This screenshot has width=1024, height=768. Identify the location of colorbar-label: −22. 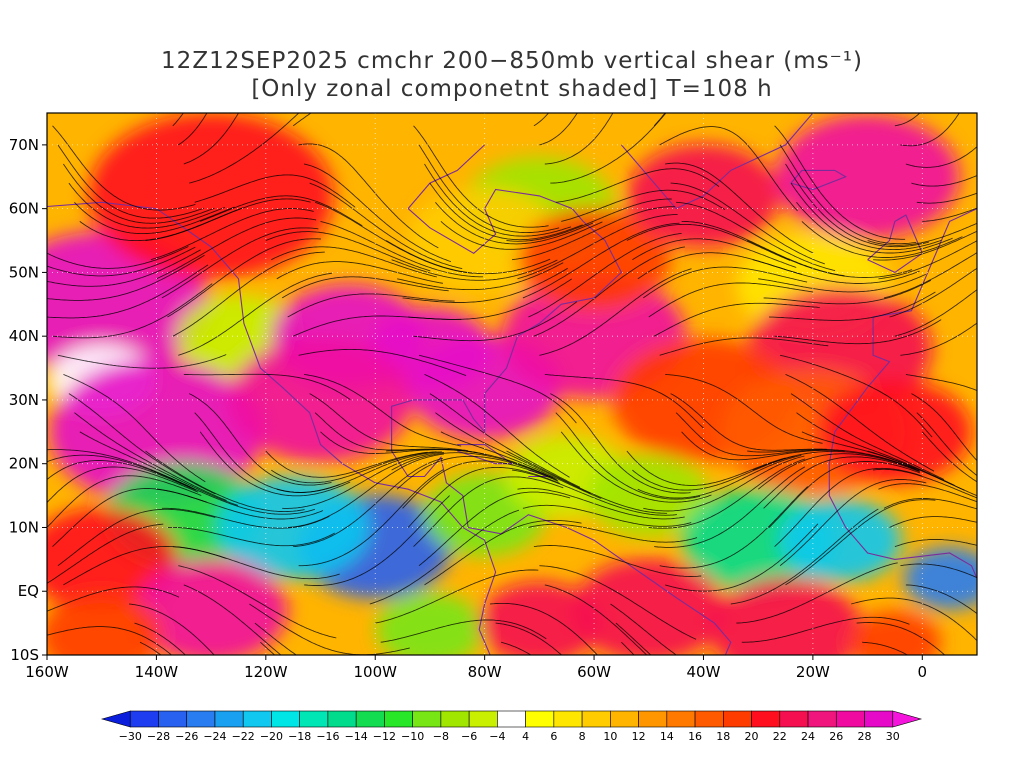
(243, 736).